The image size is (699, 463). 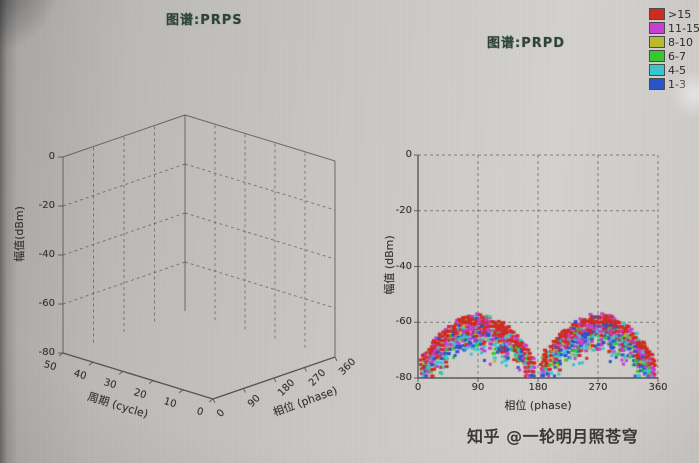 What do you see at coordinates (677, 70) in the screenshot?
I see `legend-label: 4-5` at bounding box center [677, 70].